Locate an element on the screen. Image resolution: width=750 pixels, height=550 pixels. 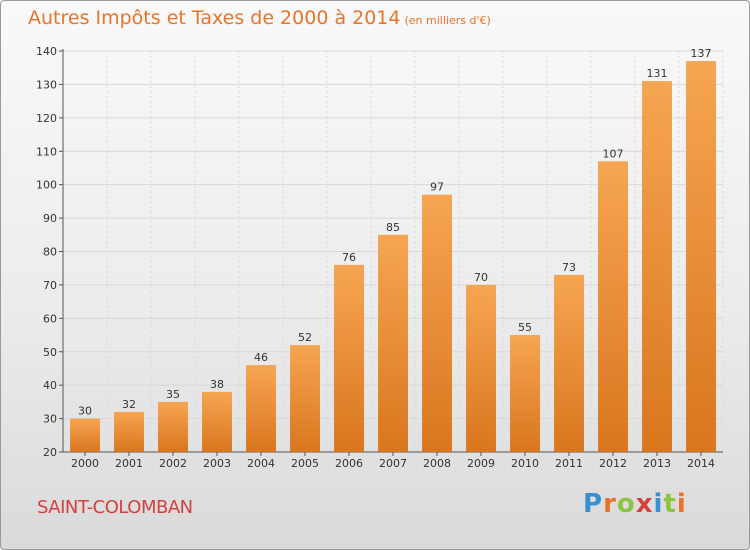
value-label: 73 is located at coordinates (569, 267).